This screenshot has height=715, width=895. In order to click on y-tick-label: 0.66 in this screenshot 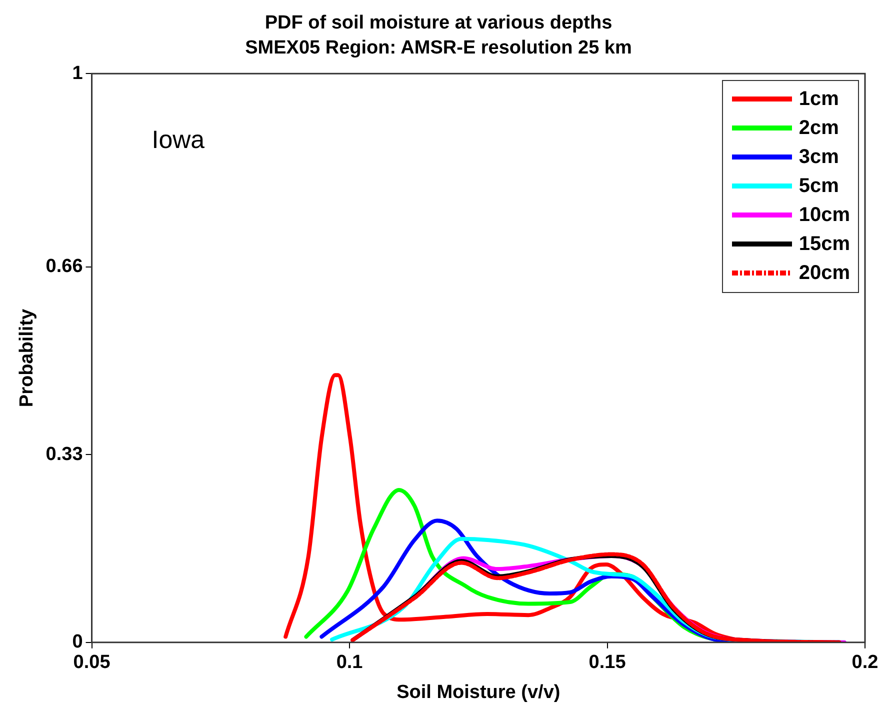, I will do `click(64, 267)`.